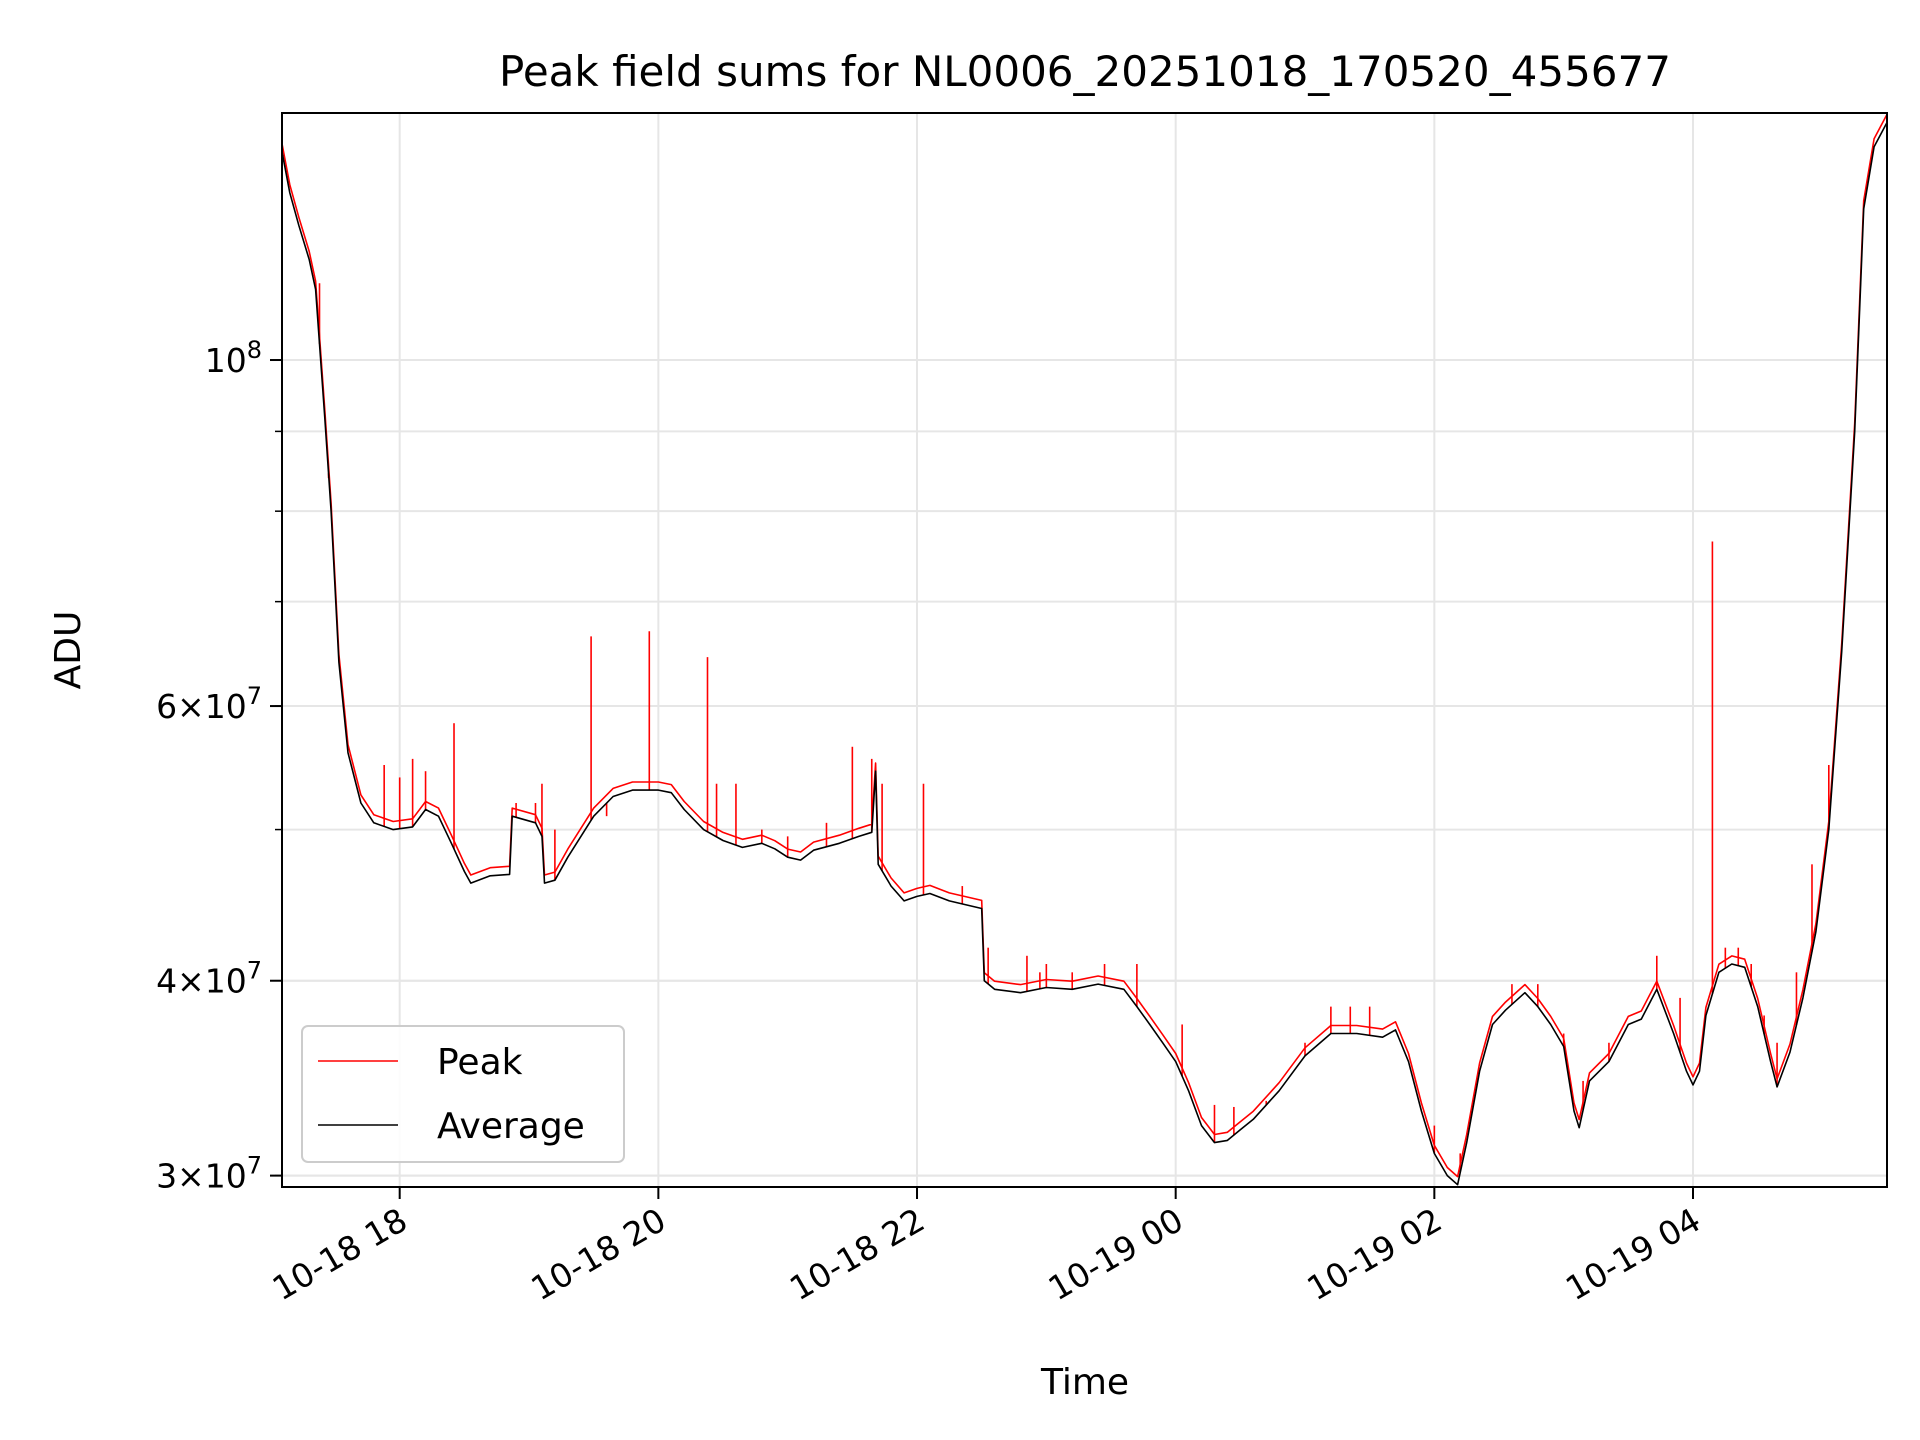 Image resolution: width=1920 pixels, height=1440 pixels. I want to click on y-tick-label: 108, so click(233, 358).